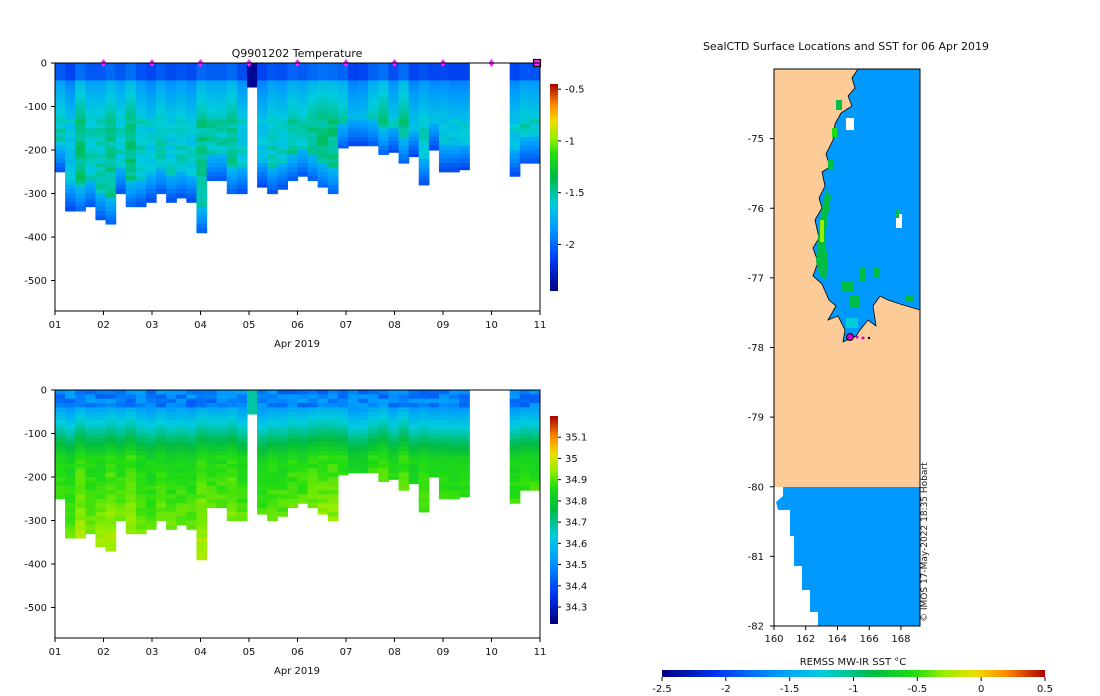 The width and height of the screenshot is (1100, 696). I want to click on x-tick-label: 01, so click(55, 652).